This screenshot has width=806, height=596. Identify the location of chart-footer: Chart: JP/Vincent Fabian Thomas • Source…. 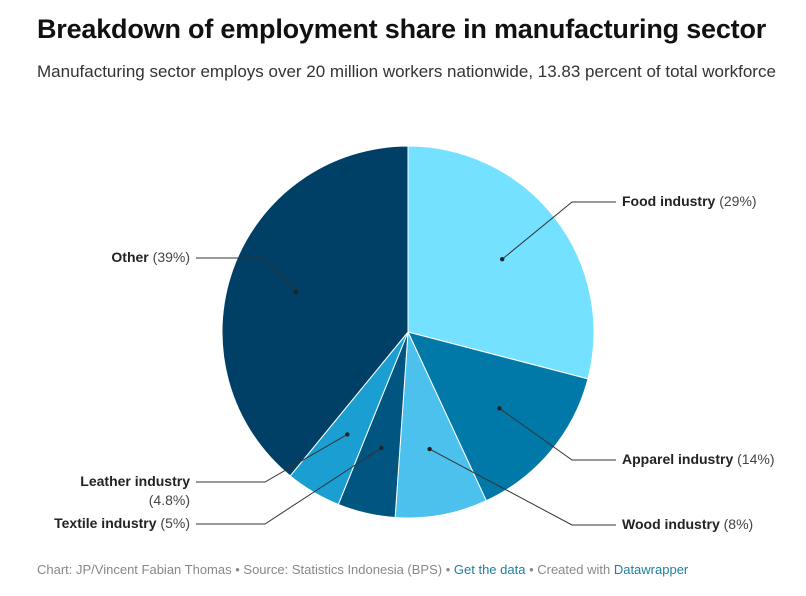
(362, 569).